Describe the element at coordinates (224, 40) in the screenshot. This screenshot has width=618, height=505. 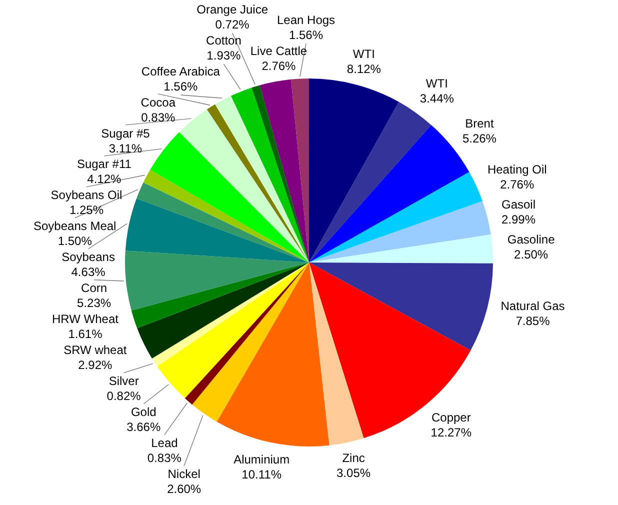
I see `slice-label: Cotton` at that location.